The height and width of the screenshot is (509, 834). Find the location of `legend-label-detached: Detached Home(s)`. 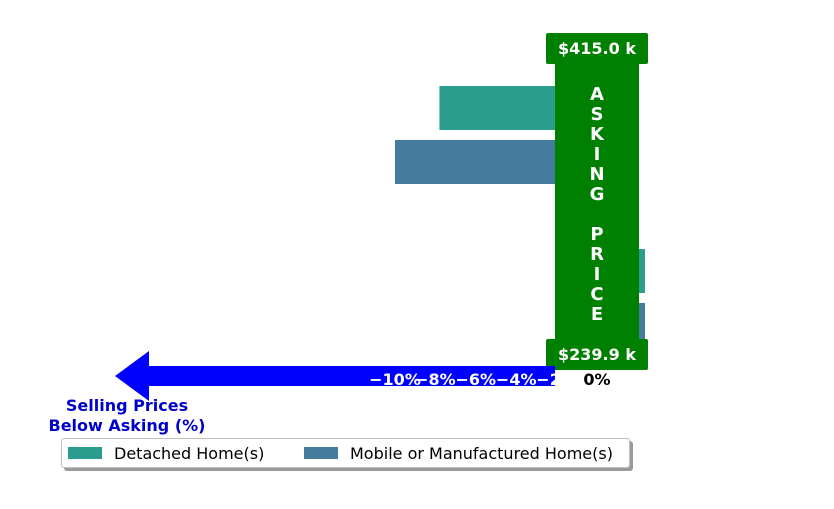

legend-label-detached: Detached Home(s) is located at coordinates (189, 453).